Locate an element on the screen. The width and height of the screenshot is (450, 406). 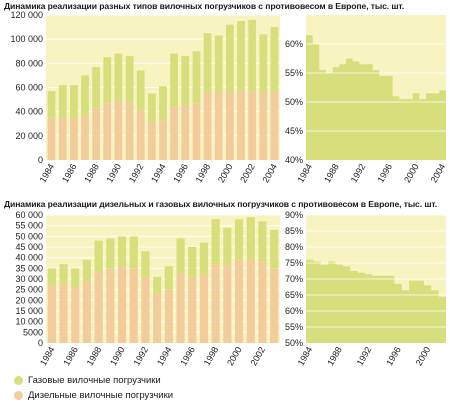
bottom-bars-y-tick-label: 45 000 is located at coordinates (29, 247).